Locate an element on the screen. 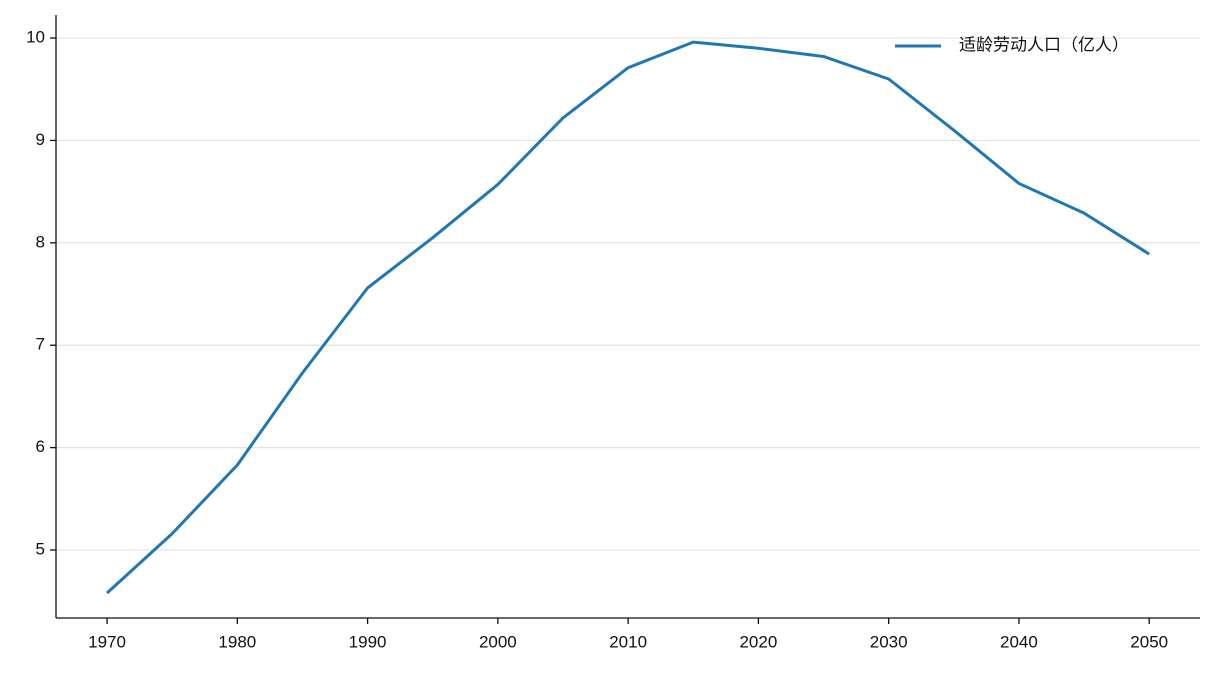 This screenshot has width=1216, height=677. x-tick-label: 2010 is located at coordinates (628, 641).